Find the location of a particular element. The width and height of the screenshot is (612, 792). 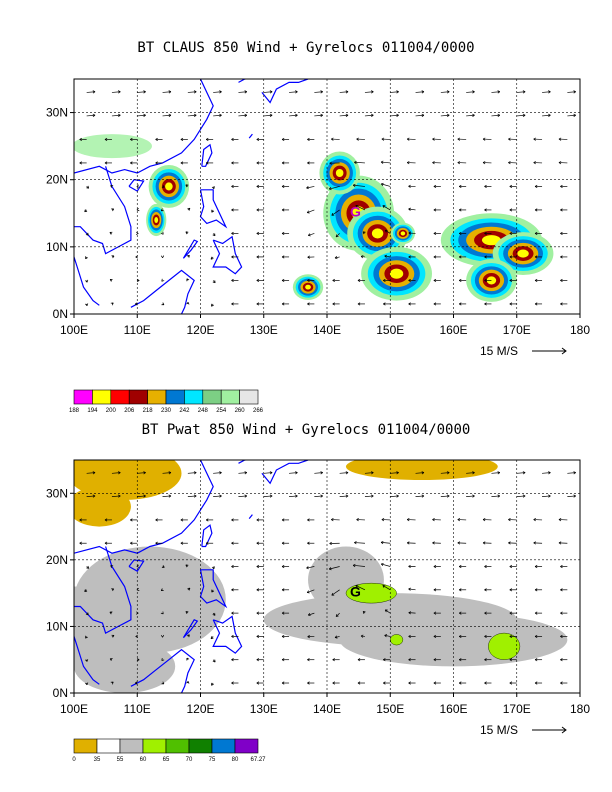

colorbar-label: 55 is located at coordinates (120, 760).